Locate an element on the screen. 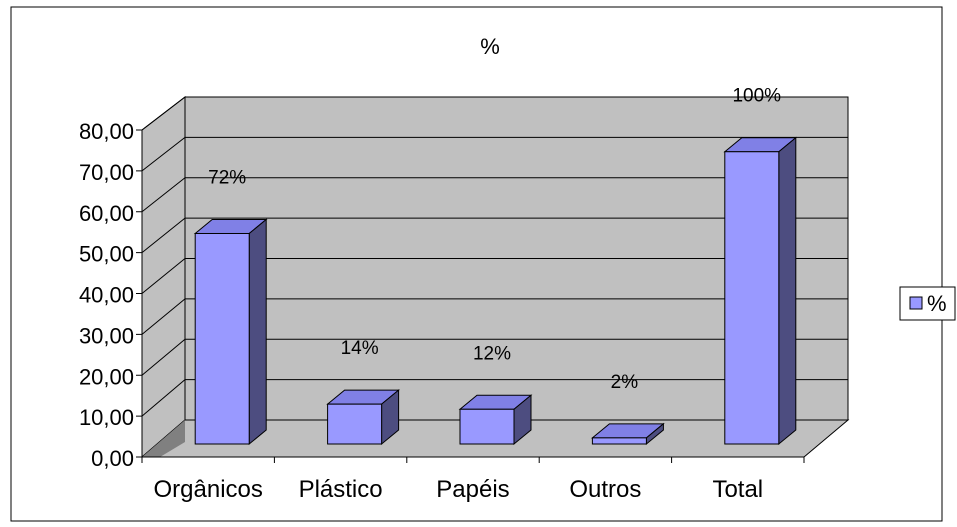 The width and height of the screenshot is (957, 527). y-tick-label: 10,00 is located at coordinates (106, 417).